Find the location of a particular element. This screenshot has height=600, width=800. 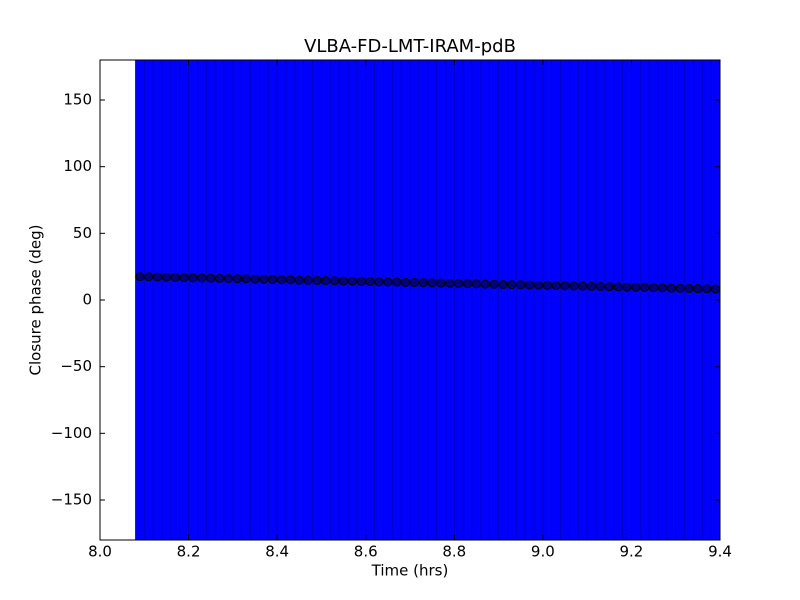

y-tick-label: 150 is located at coordinates (77, 100).